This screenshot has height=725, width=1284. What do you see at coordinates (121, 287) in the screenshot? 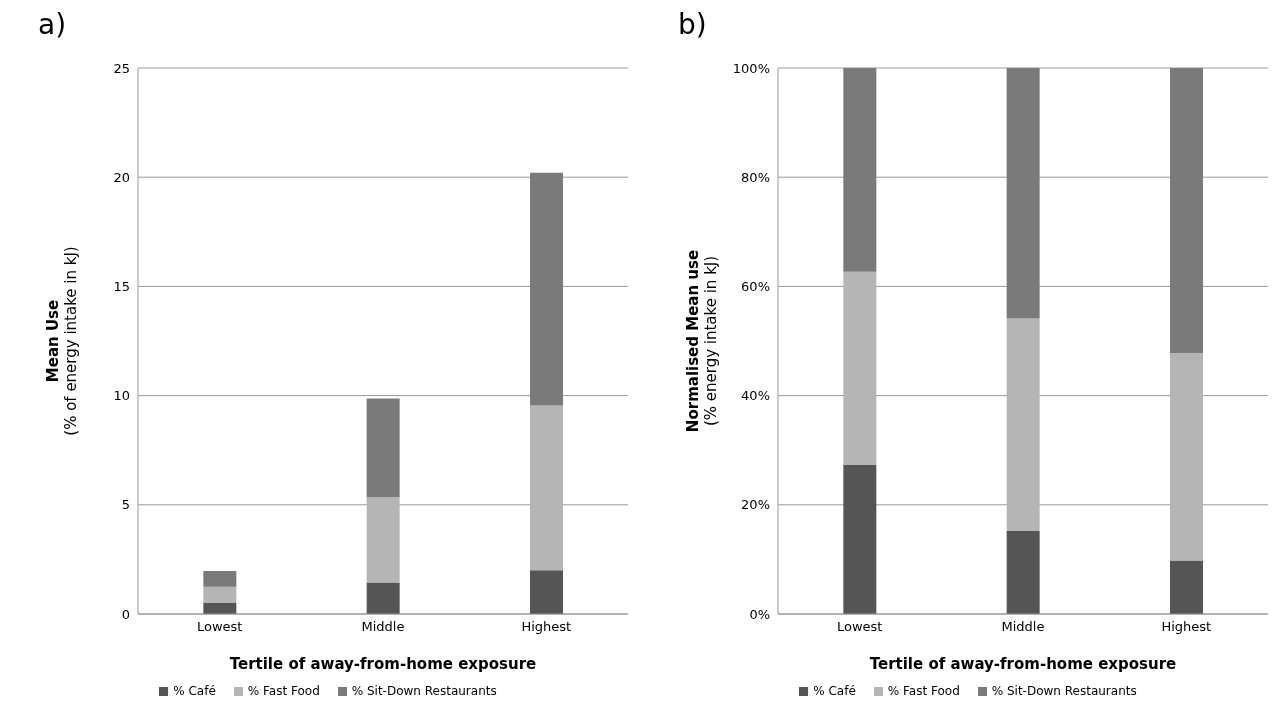
I see `y-tick-label: 15` at bounding box center [121, 287].